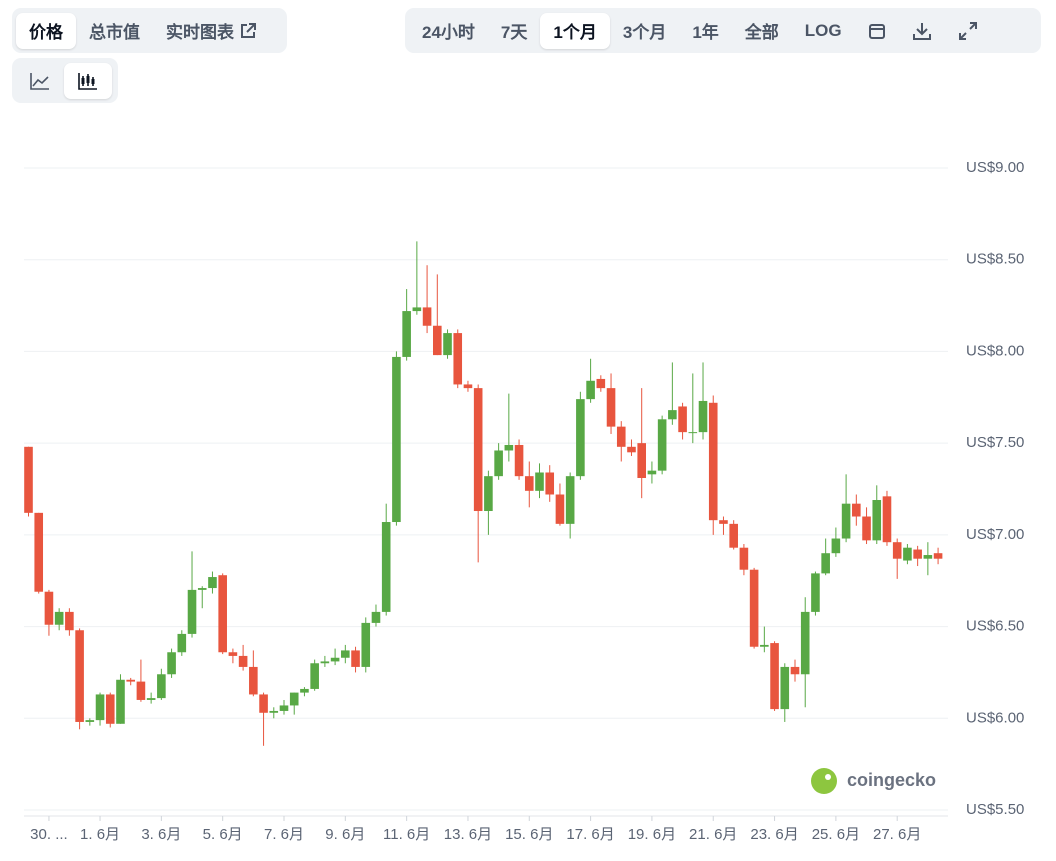 The width and height of the screenshot is (1056, 861). What do you see at coordinates (713, 834) in the screenshot?
I see `x-tick-label: 21. 6月` at bounding box center [713, 834].